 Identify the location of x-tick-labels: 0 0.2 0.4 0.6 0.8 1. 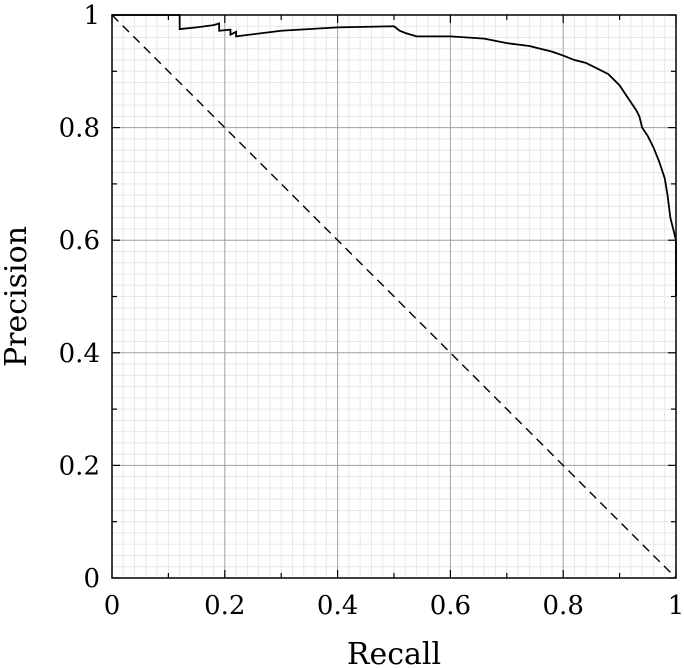
(394, 606).